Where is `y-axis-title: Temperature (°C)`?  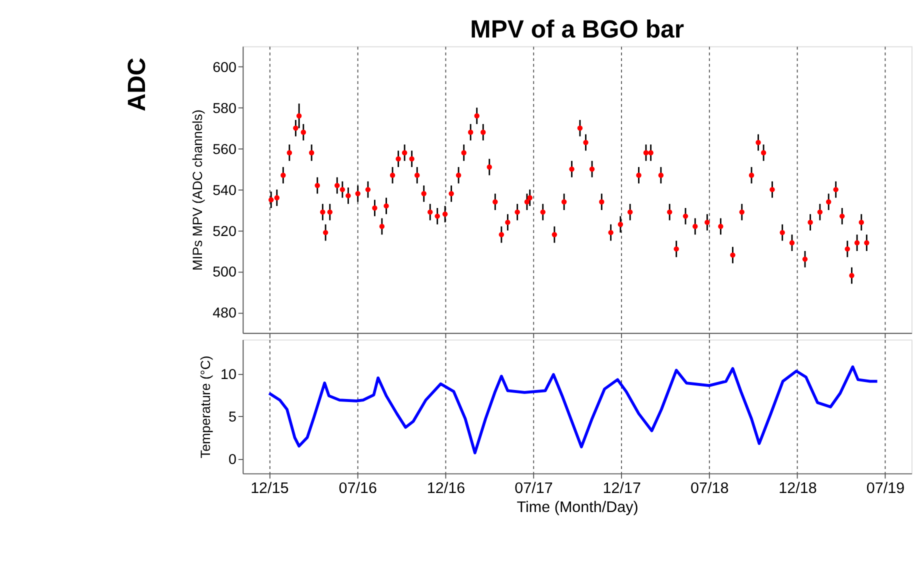 y-axis-title: Temperature (°C) is located at coordinates (206, 407).